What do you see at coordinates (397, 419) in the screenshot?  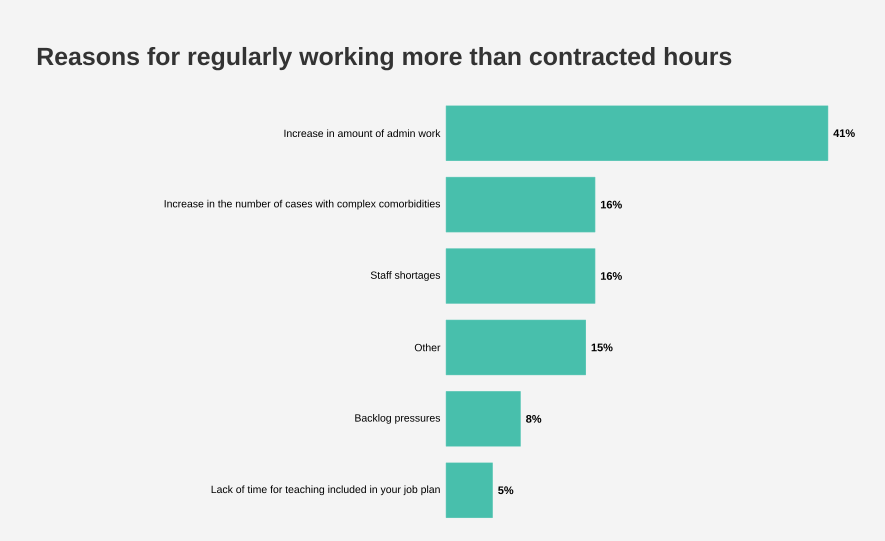 I see `y-tick-label: Backlog pressures` at bounding box center [397, 419].